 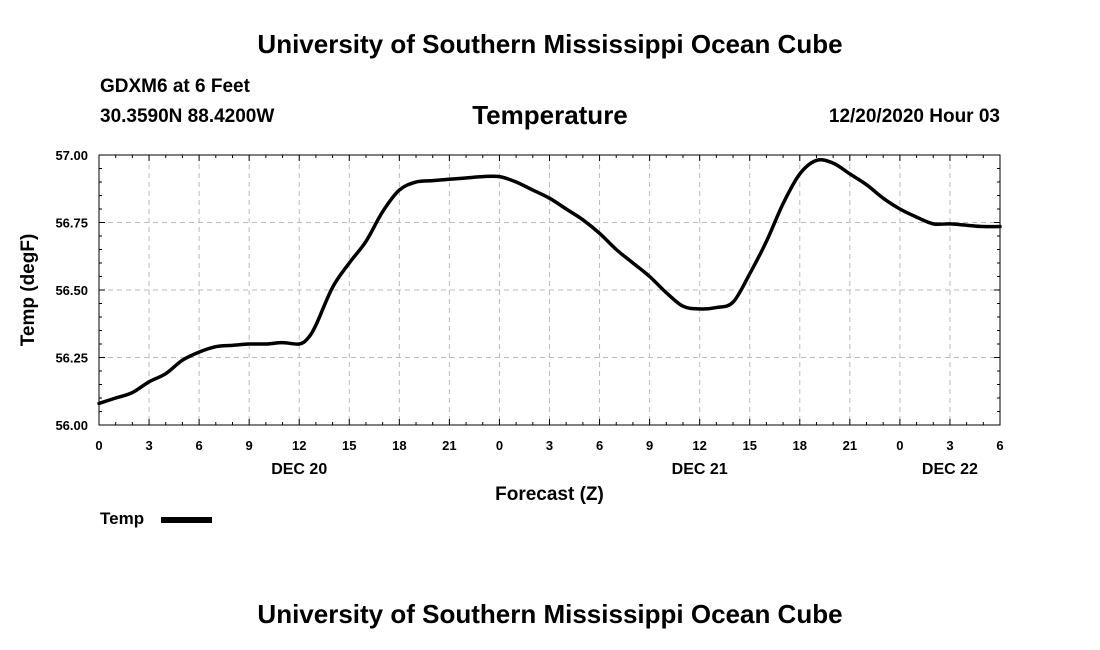 What do you see at coordinates (71, 358) in the screenshot?
I see `y-tick-label: 56.25` at bounding box center [71, 358].